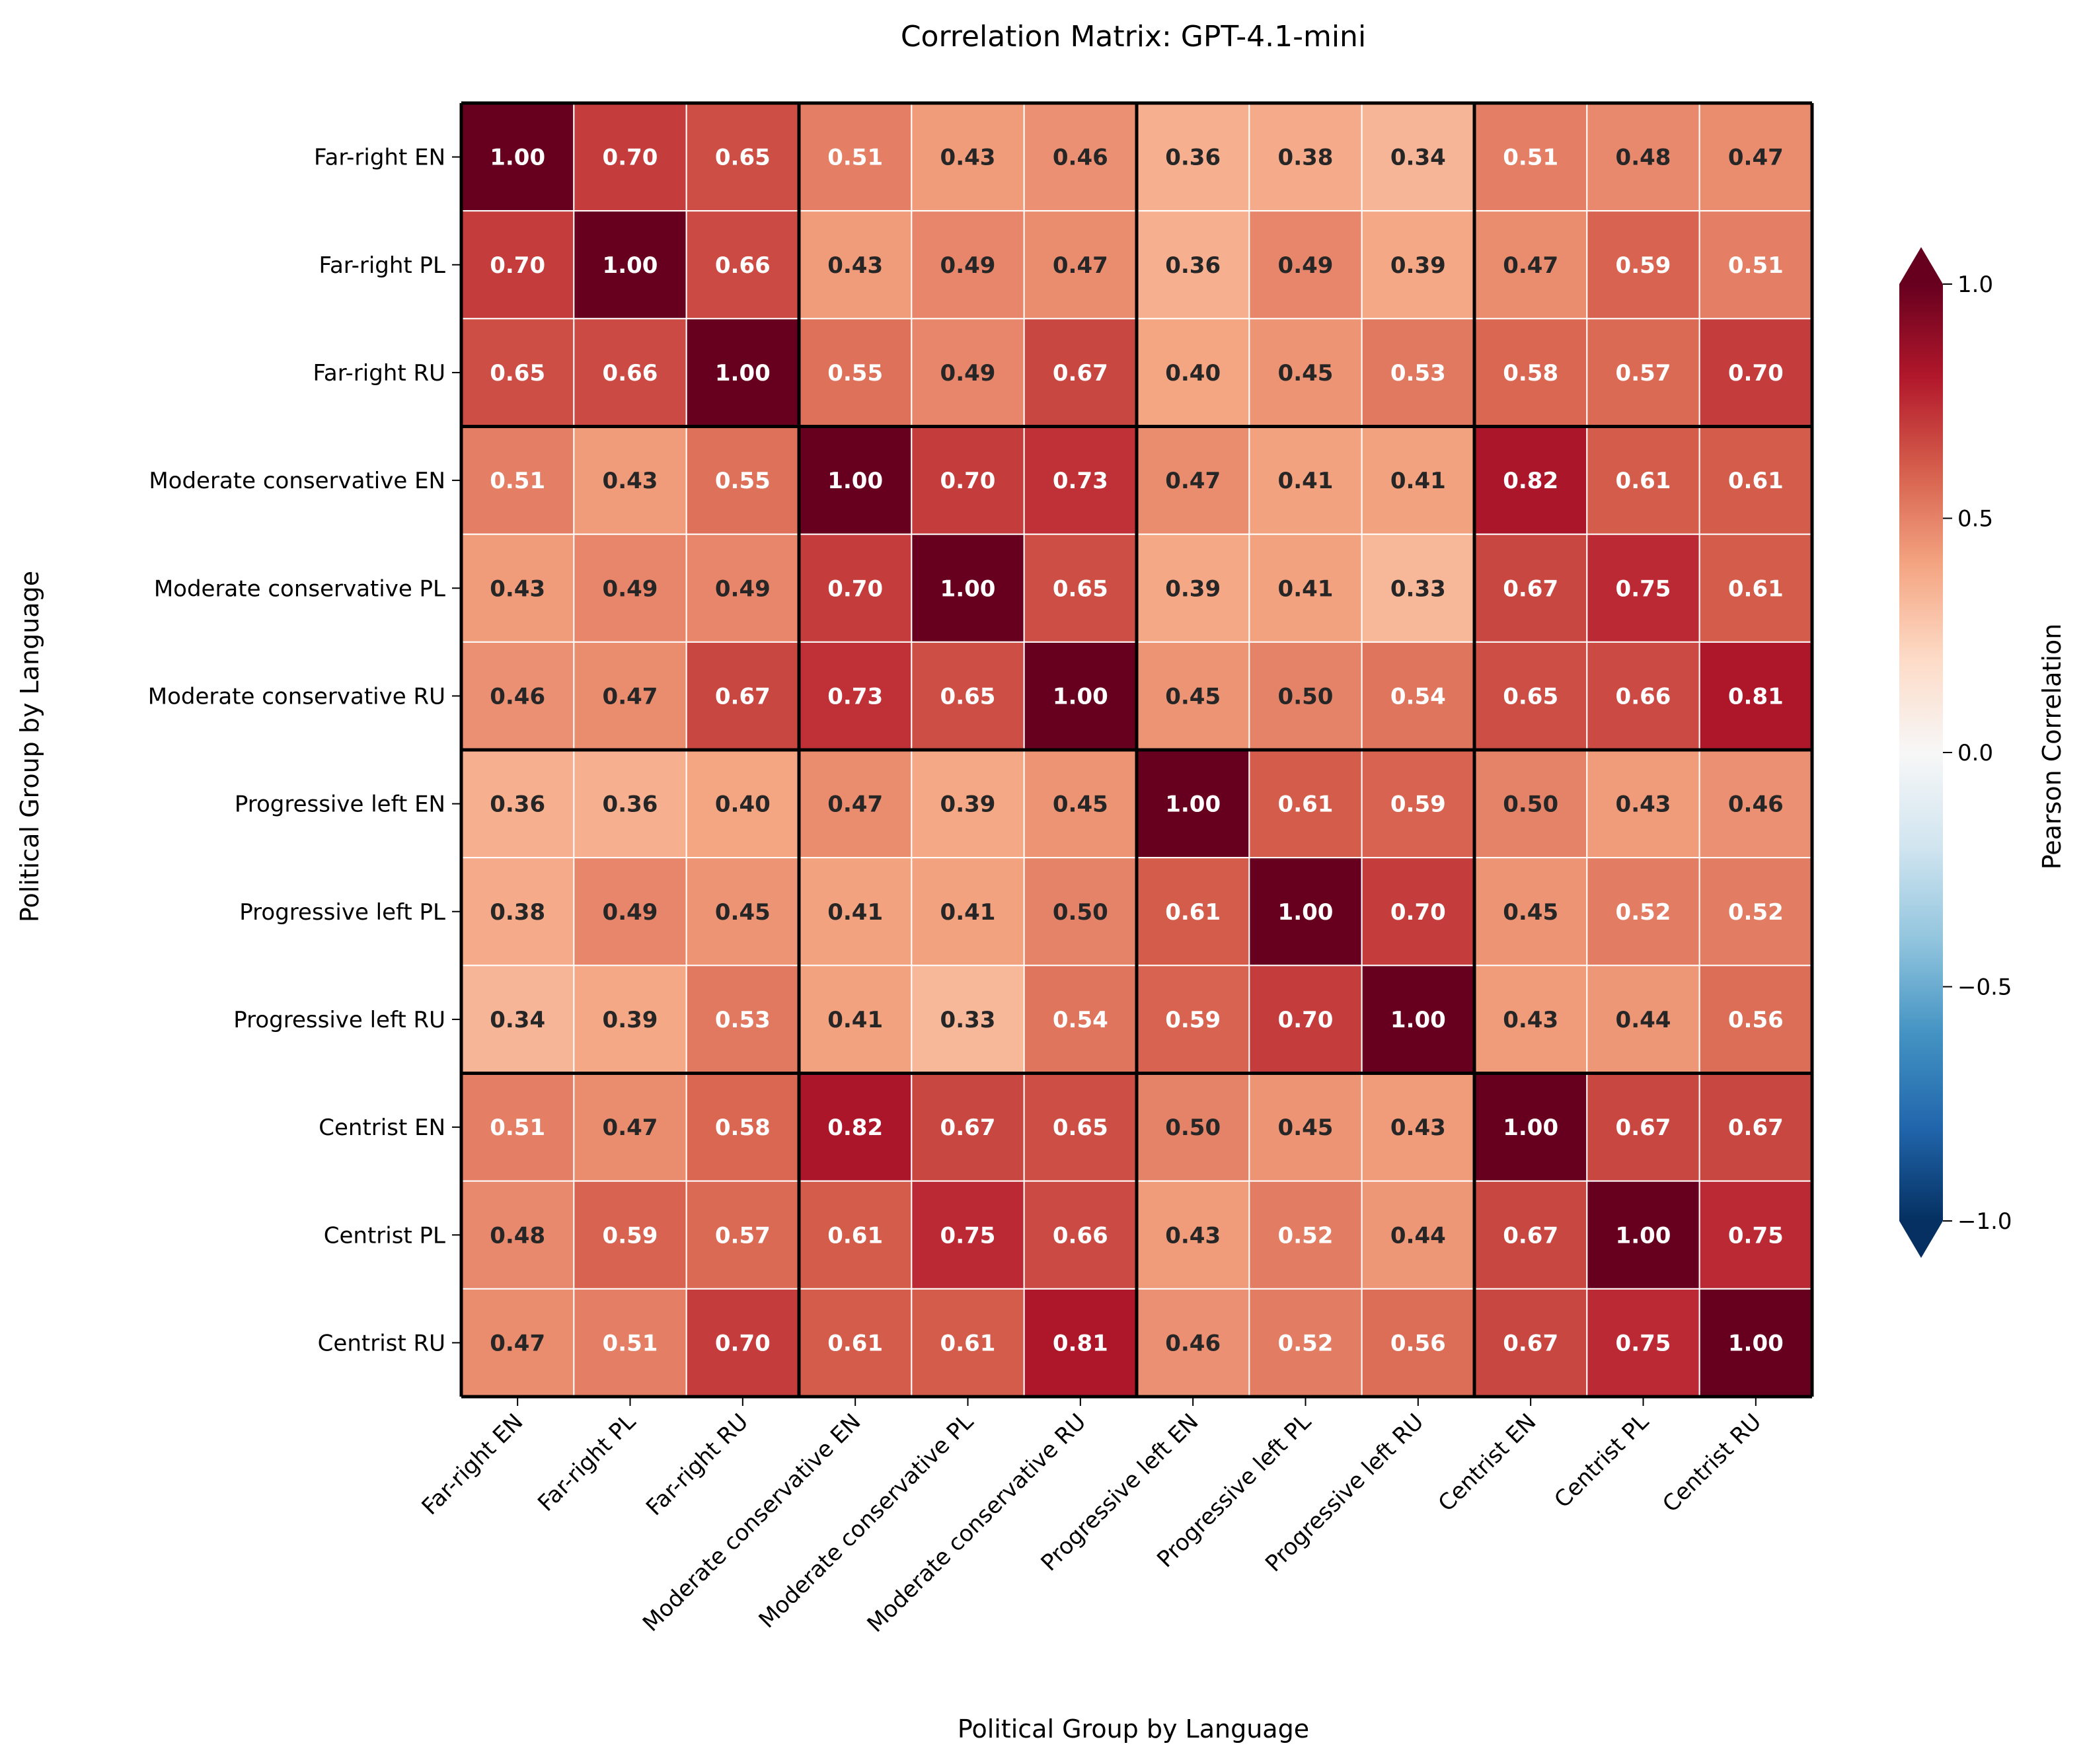 This screenshot has width=2085, height=1764. What do you see at coordinates (1643, 912) in the screenshot?
I see `heatmap-cell-r7-c10` at bounding box center [1643, 912].